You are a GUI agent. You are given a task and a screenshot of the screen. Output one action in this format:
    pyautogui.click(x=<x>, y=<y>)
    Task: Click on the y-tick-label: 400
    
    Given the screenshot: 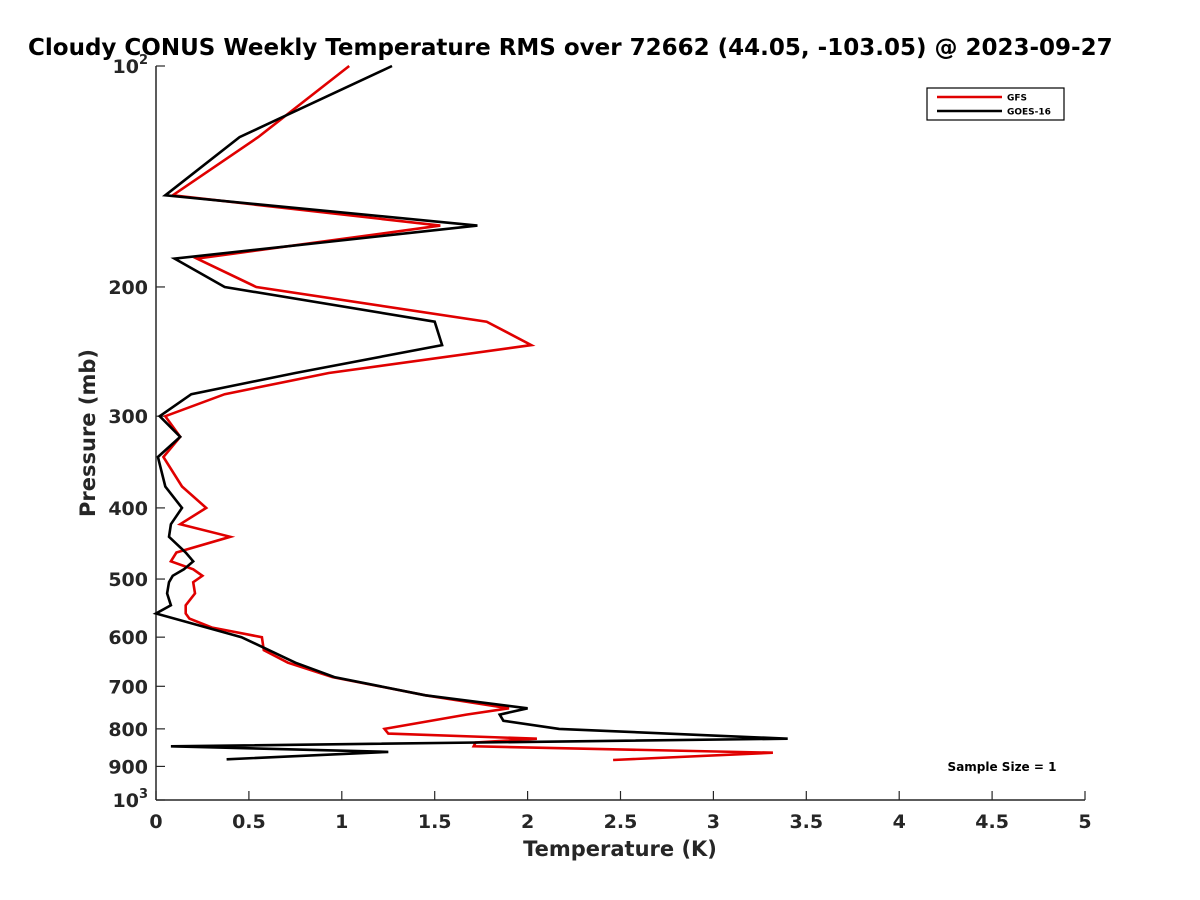 What is the action you would take?
    pyautogui.click(x=128, y=509)
    